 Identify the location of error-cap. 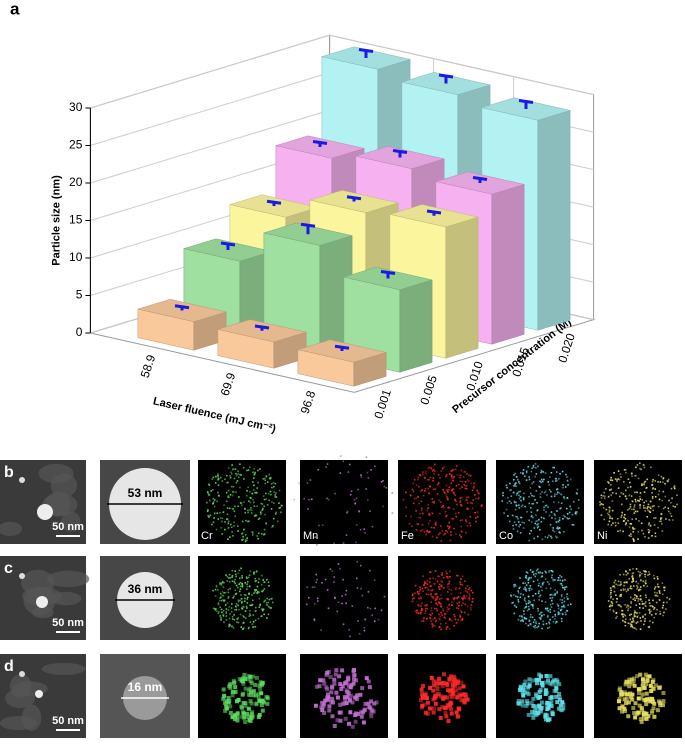
(320, 142).